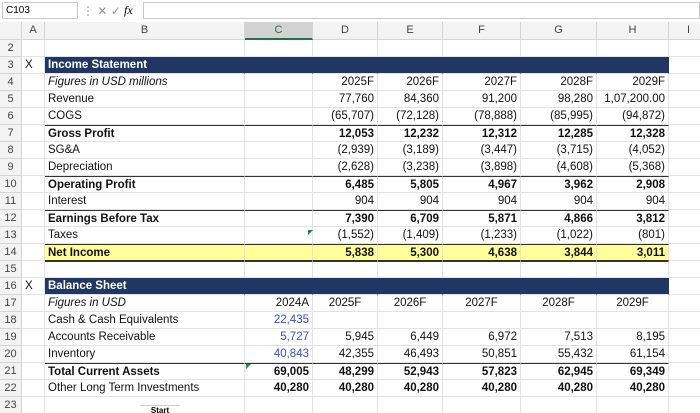 Image resolution: width=700 pixels, height=413 pixels. What do you see at coordinates (11, 82) in the screenshot?
I see `row-header: 4` at bounding box center [11, 82].